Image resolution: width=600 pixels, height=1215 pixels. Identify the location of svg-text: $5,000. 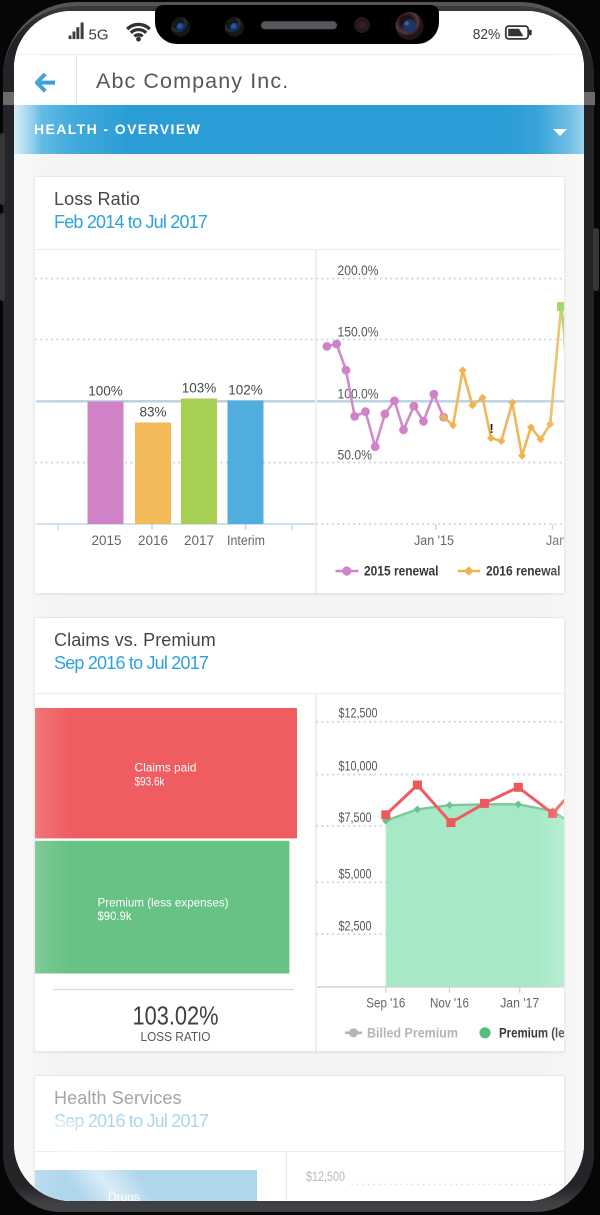
(355, 874).